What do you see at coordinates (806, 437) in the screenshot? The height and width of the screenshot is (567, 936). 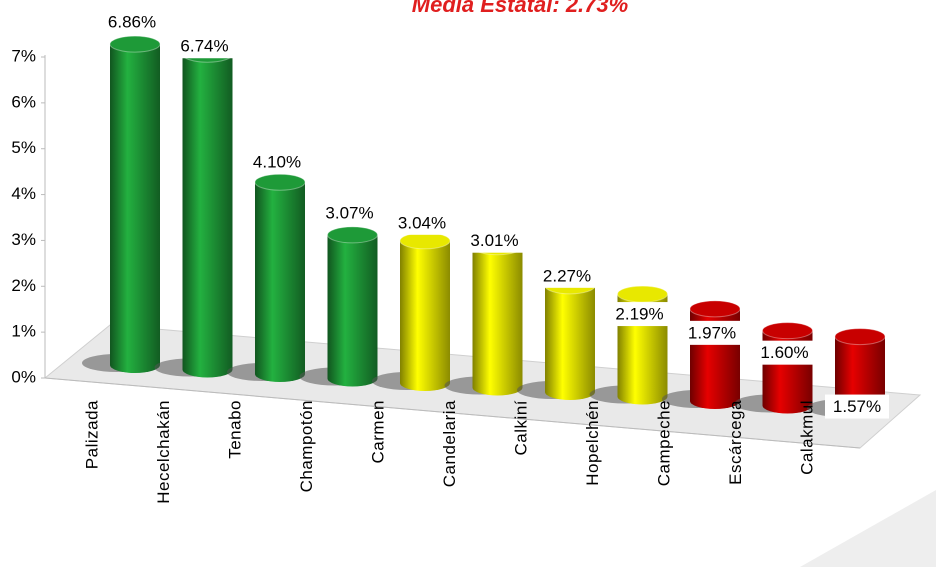 I see `x-tick-label: Calakmul` at bounding box center [806, 437].